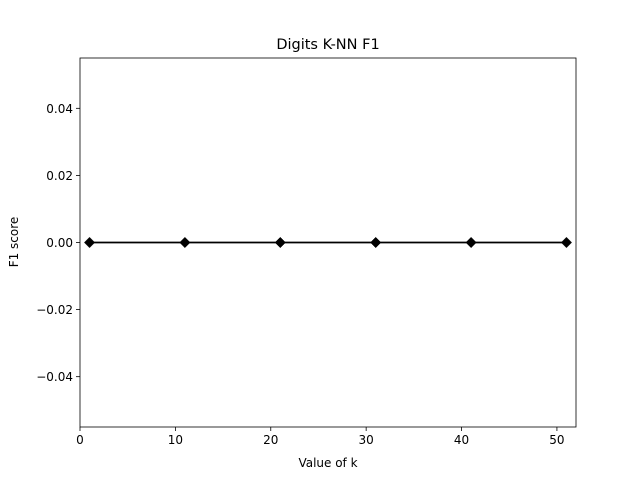  Describe the element at coordinates (327, 463) in the screenshot. I see `x-axis-label: Value of k` at that location.